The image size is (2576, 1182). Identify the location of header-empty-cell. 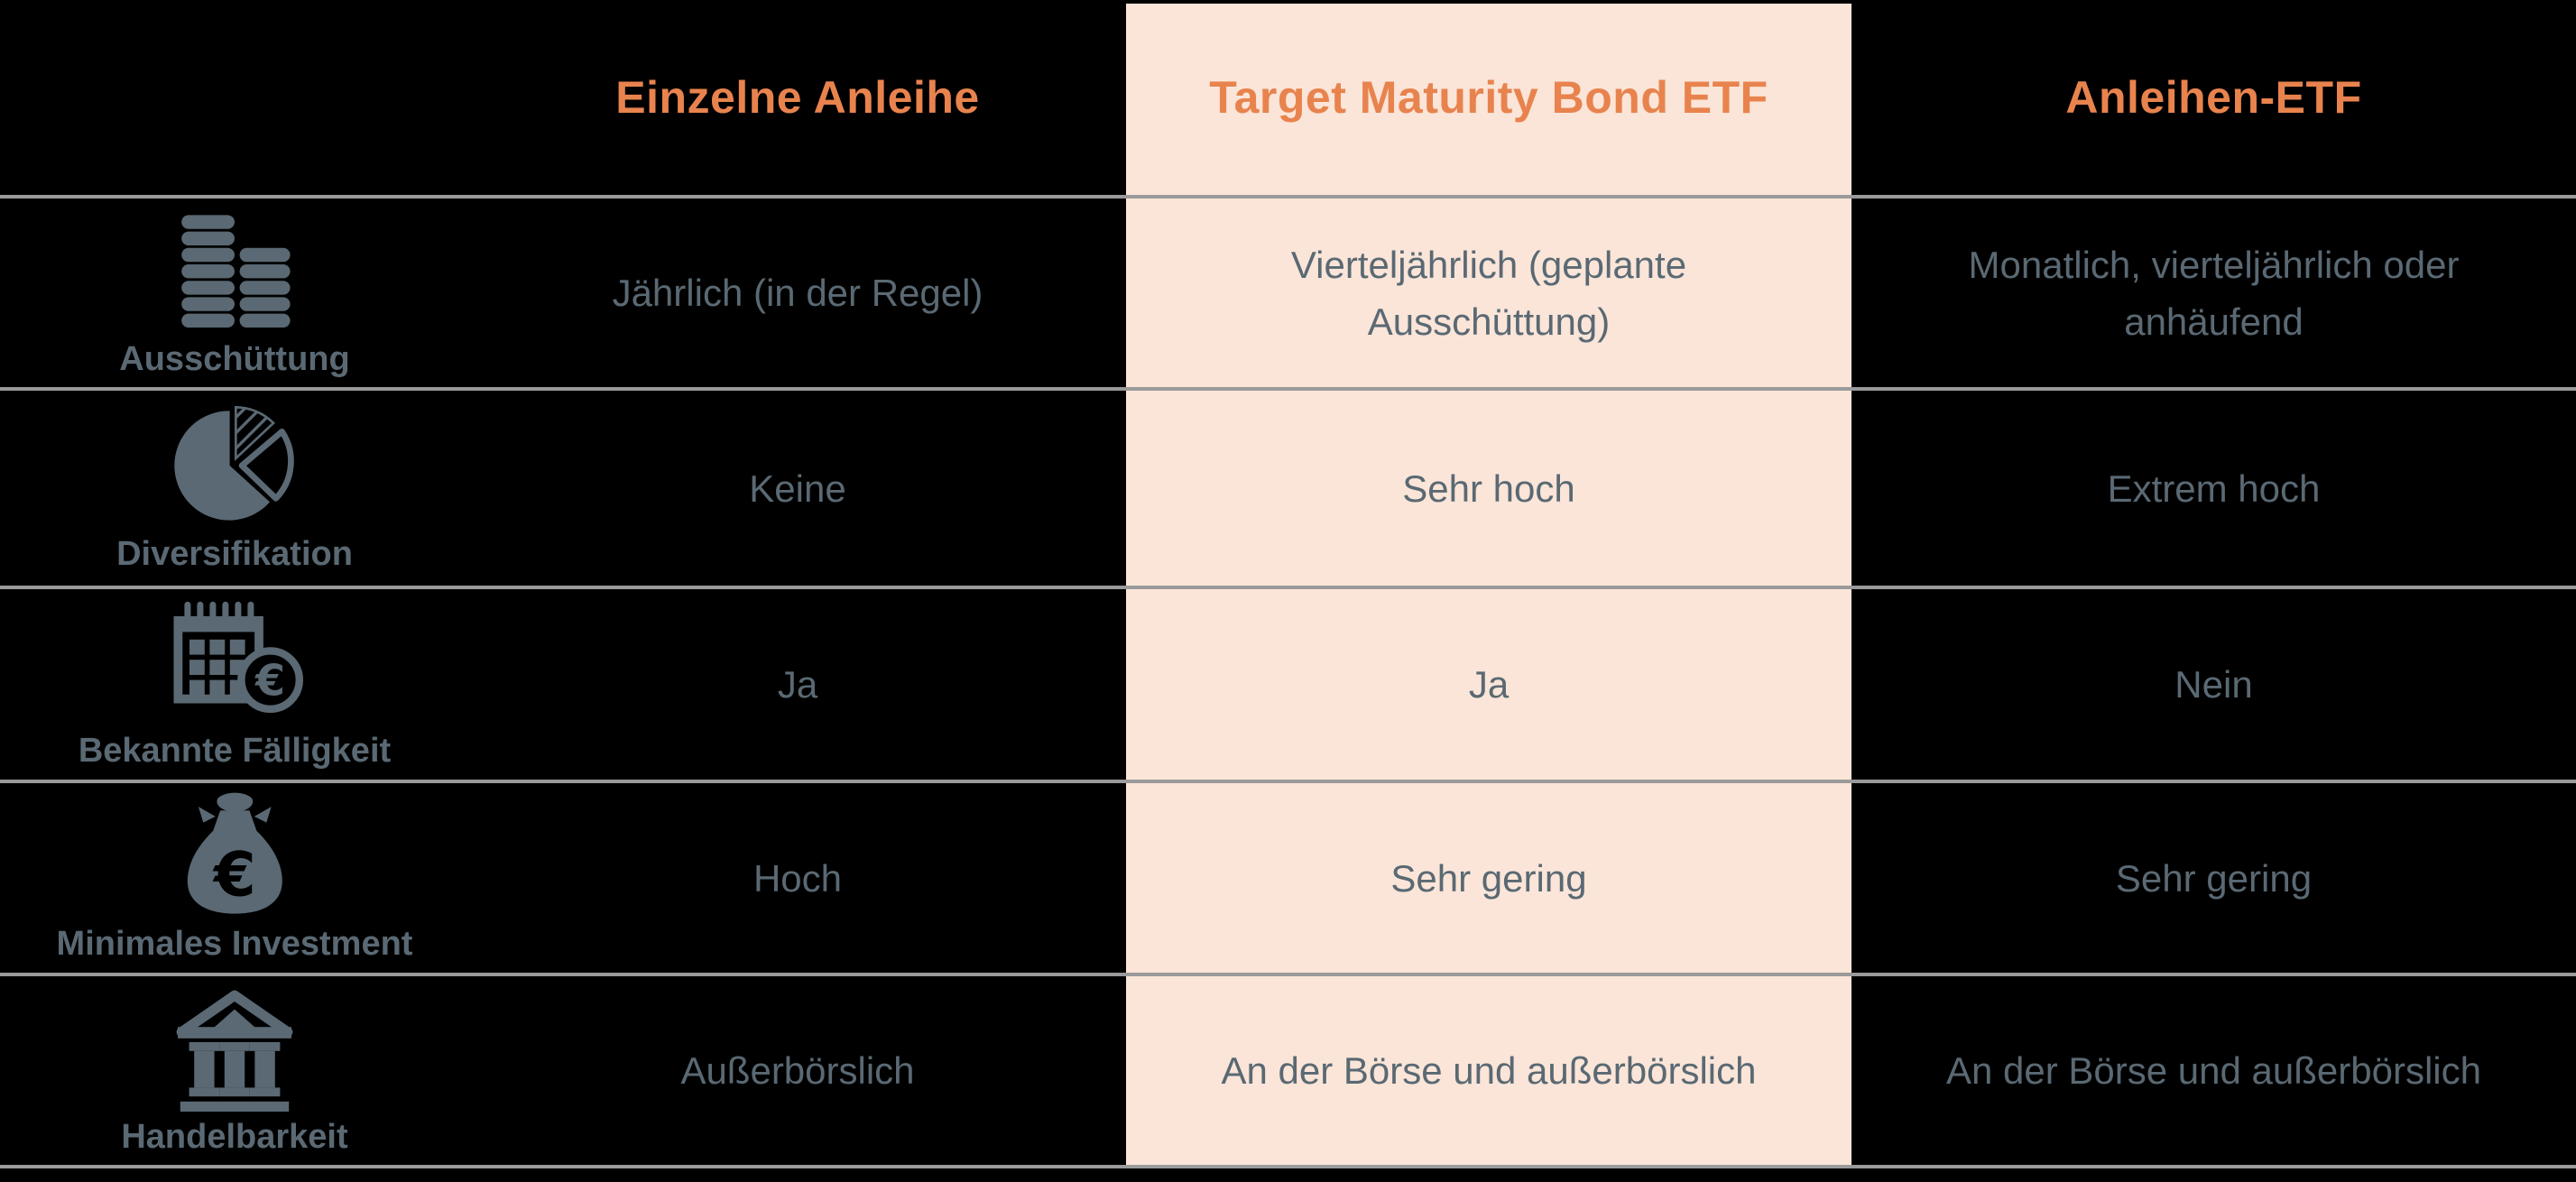
(234, 97).